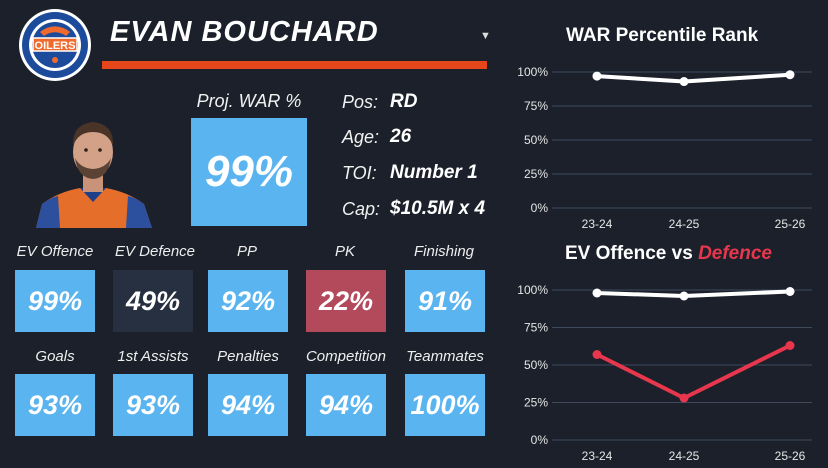 The image size is (828, 468). Describe the element at coordinates (684, 456) in the screenshot. I see `chart2-x-tick: 24-25` at that location.